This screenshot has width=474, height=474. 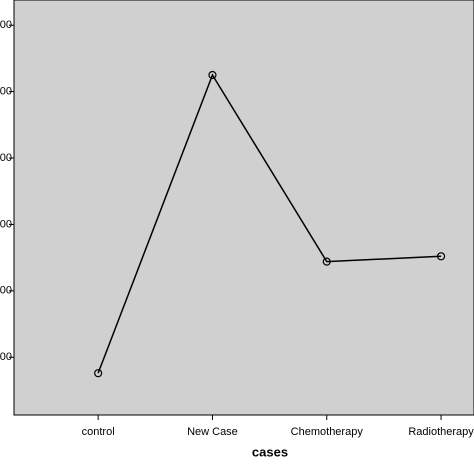 I want to click on y-tick-label: 100, so click(x=6, y=357).